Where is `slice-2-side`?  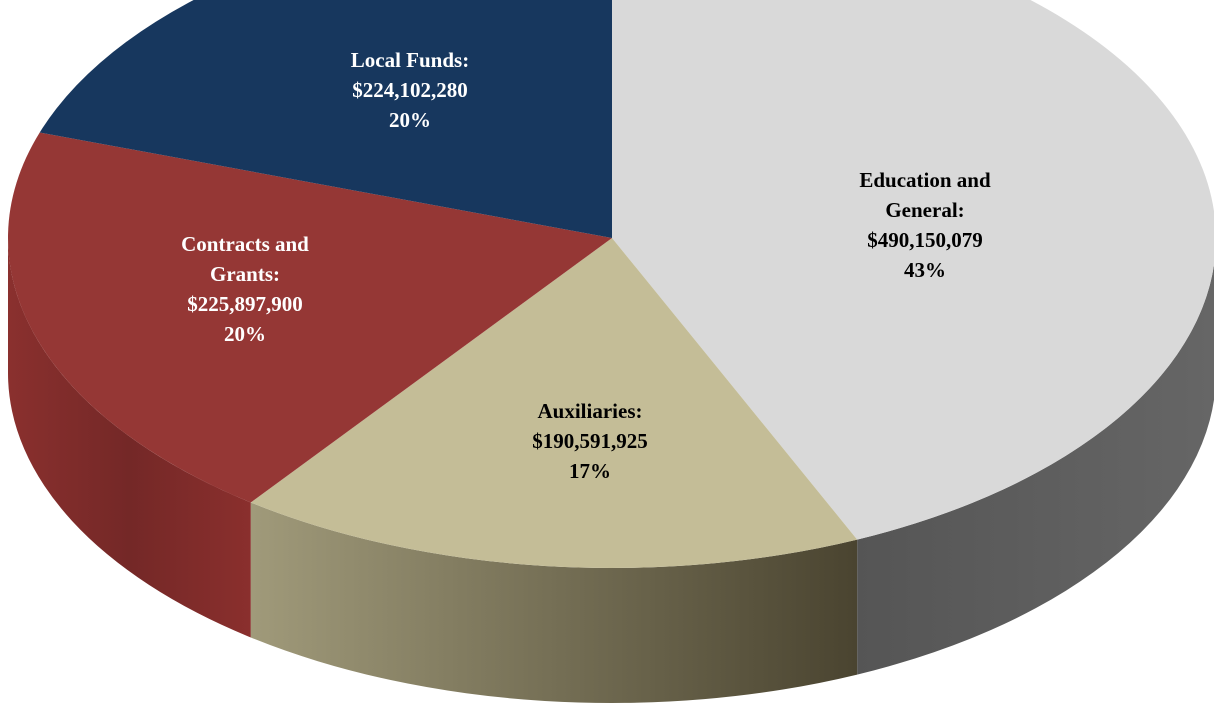 slice-2-side is located at coordinates (554, 602).